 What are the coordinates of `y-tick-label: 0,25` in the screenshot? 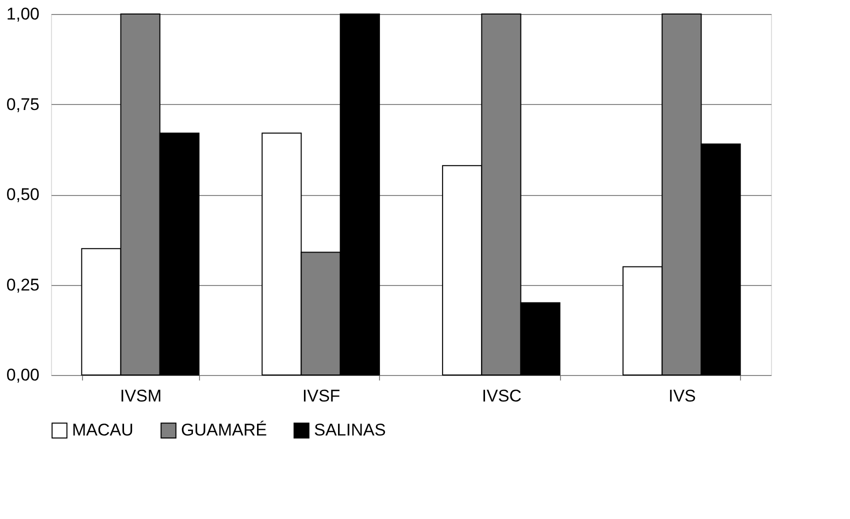 It's located at (23, 284).